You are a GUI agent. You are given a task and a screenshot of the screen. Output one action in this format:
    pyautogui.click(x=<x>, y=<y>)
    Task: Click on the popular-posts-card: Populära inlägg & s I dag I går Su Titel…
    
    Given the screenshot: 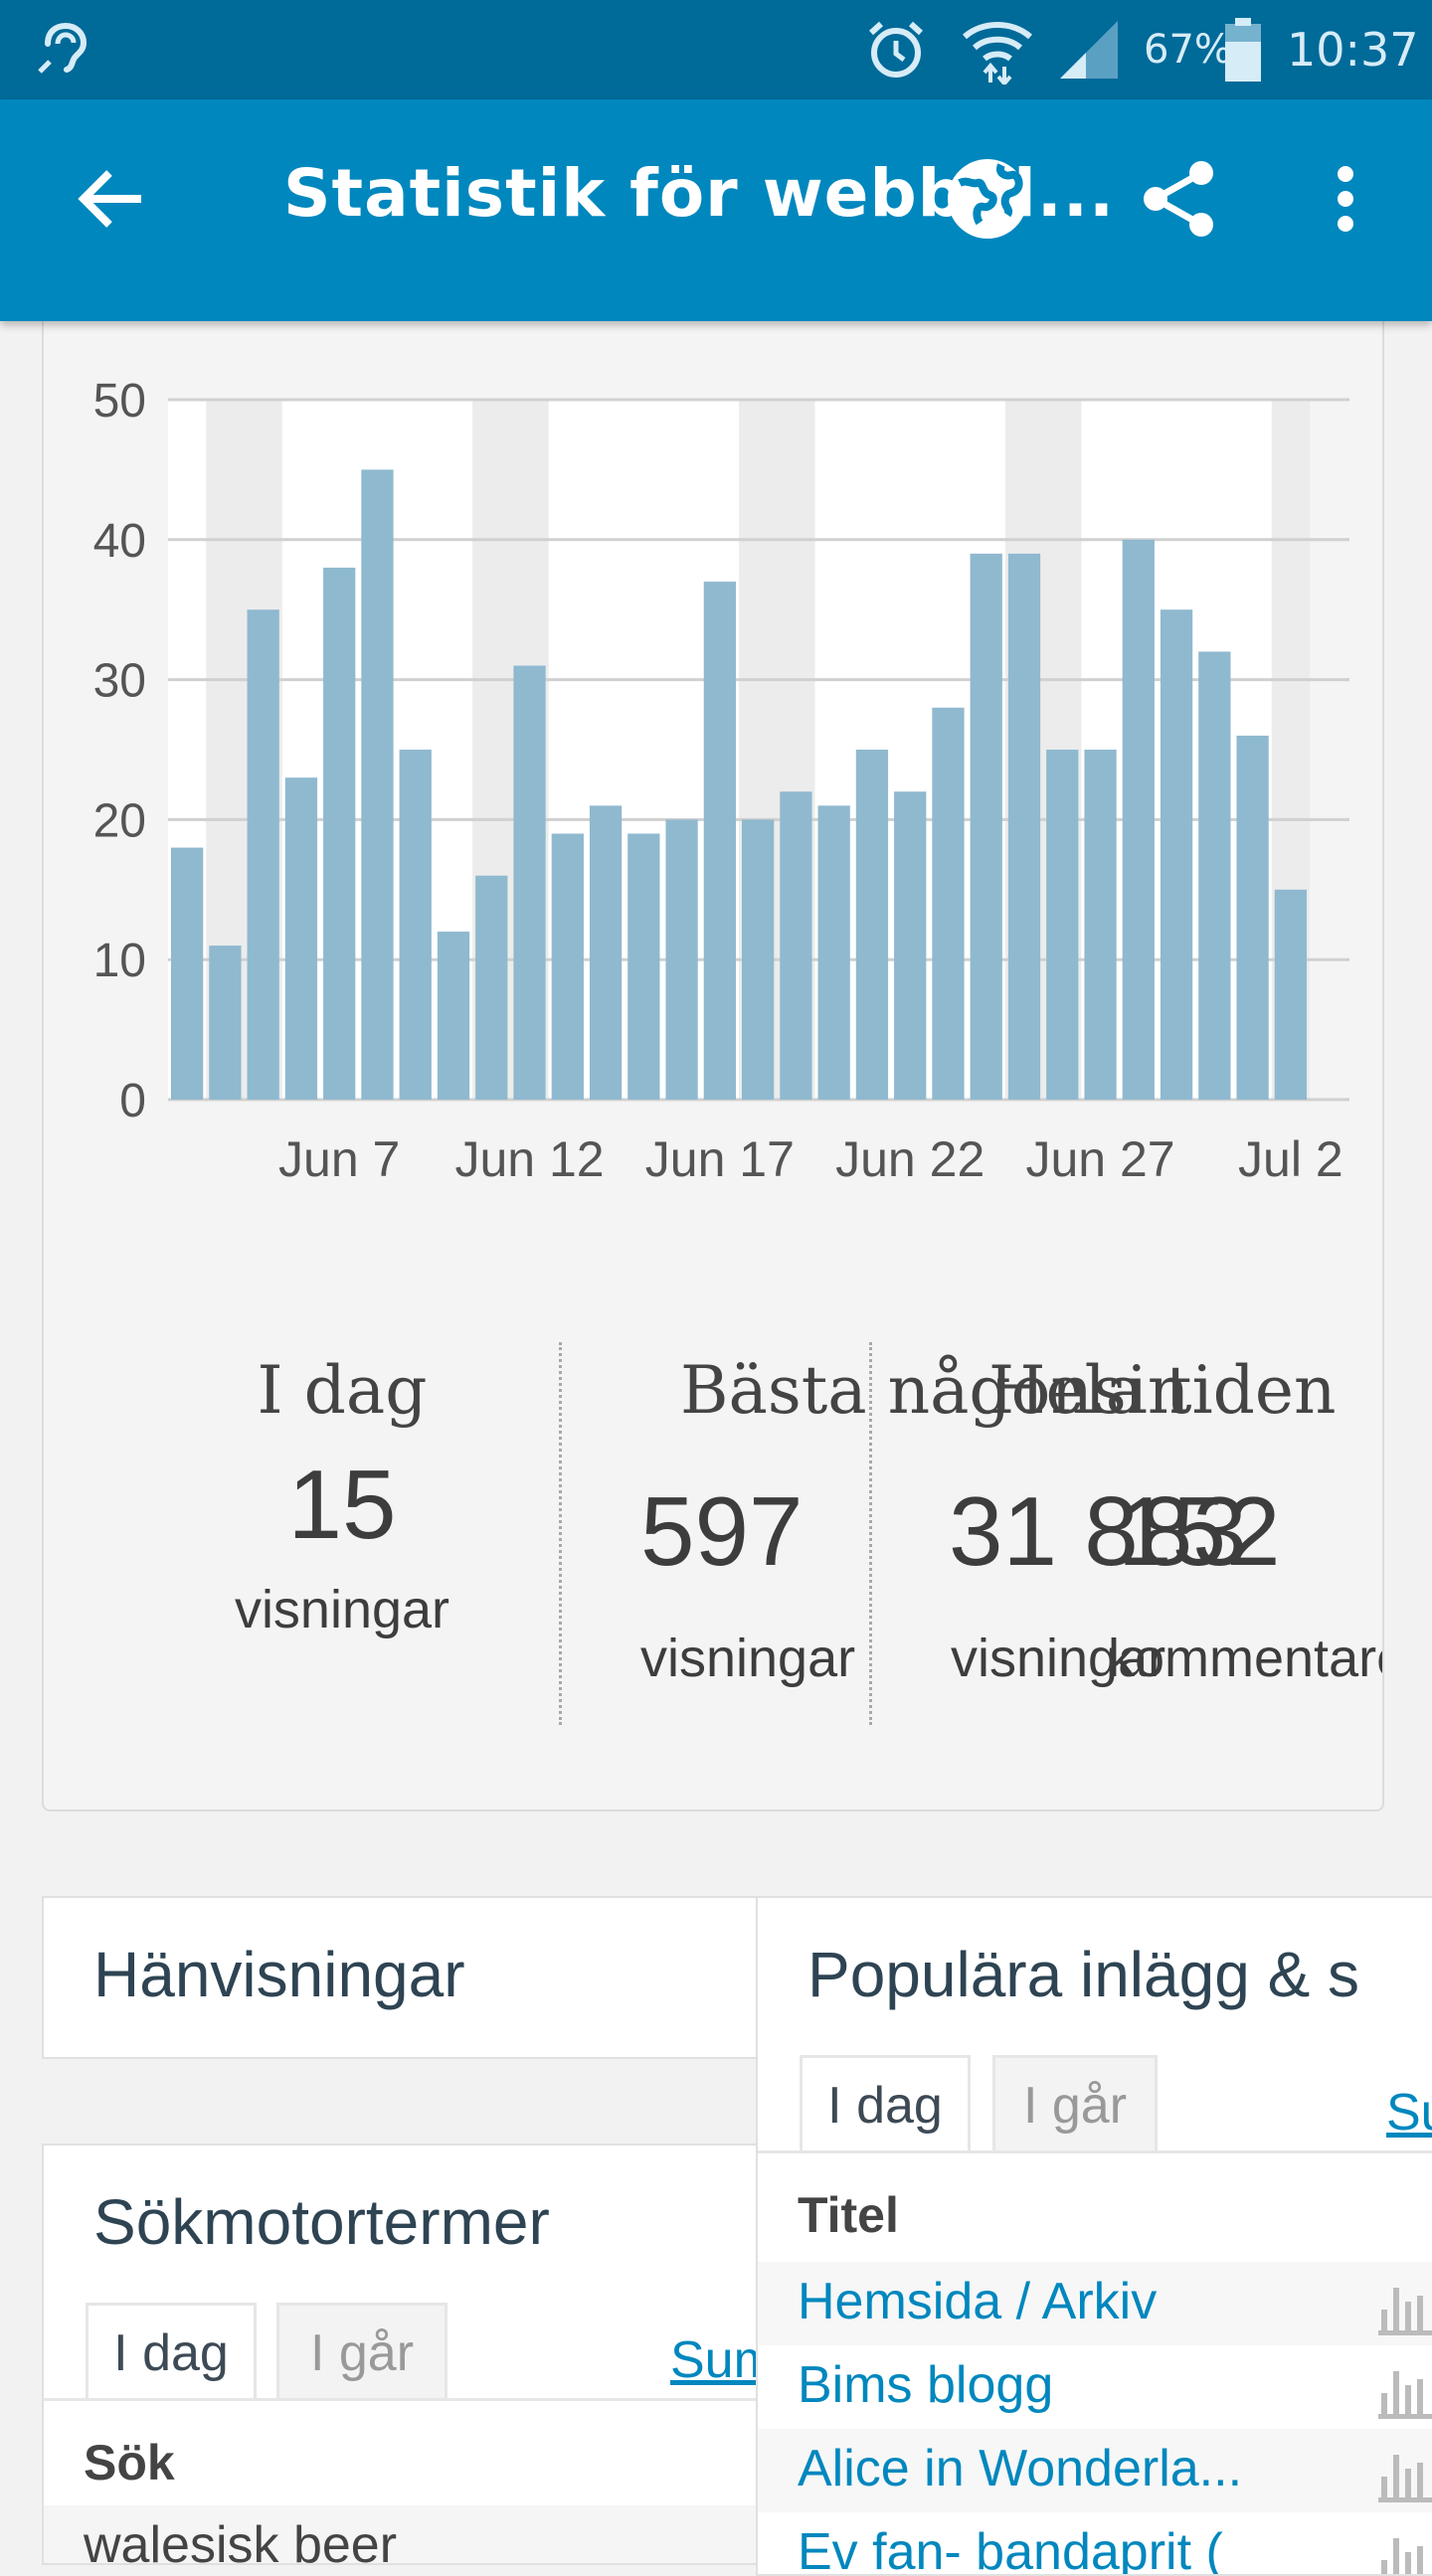 What is the action you would take?
    pyautogui.click(x=1094, y=2236)
    